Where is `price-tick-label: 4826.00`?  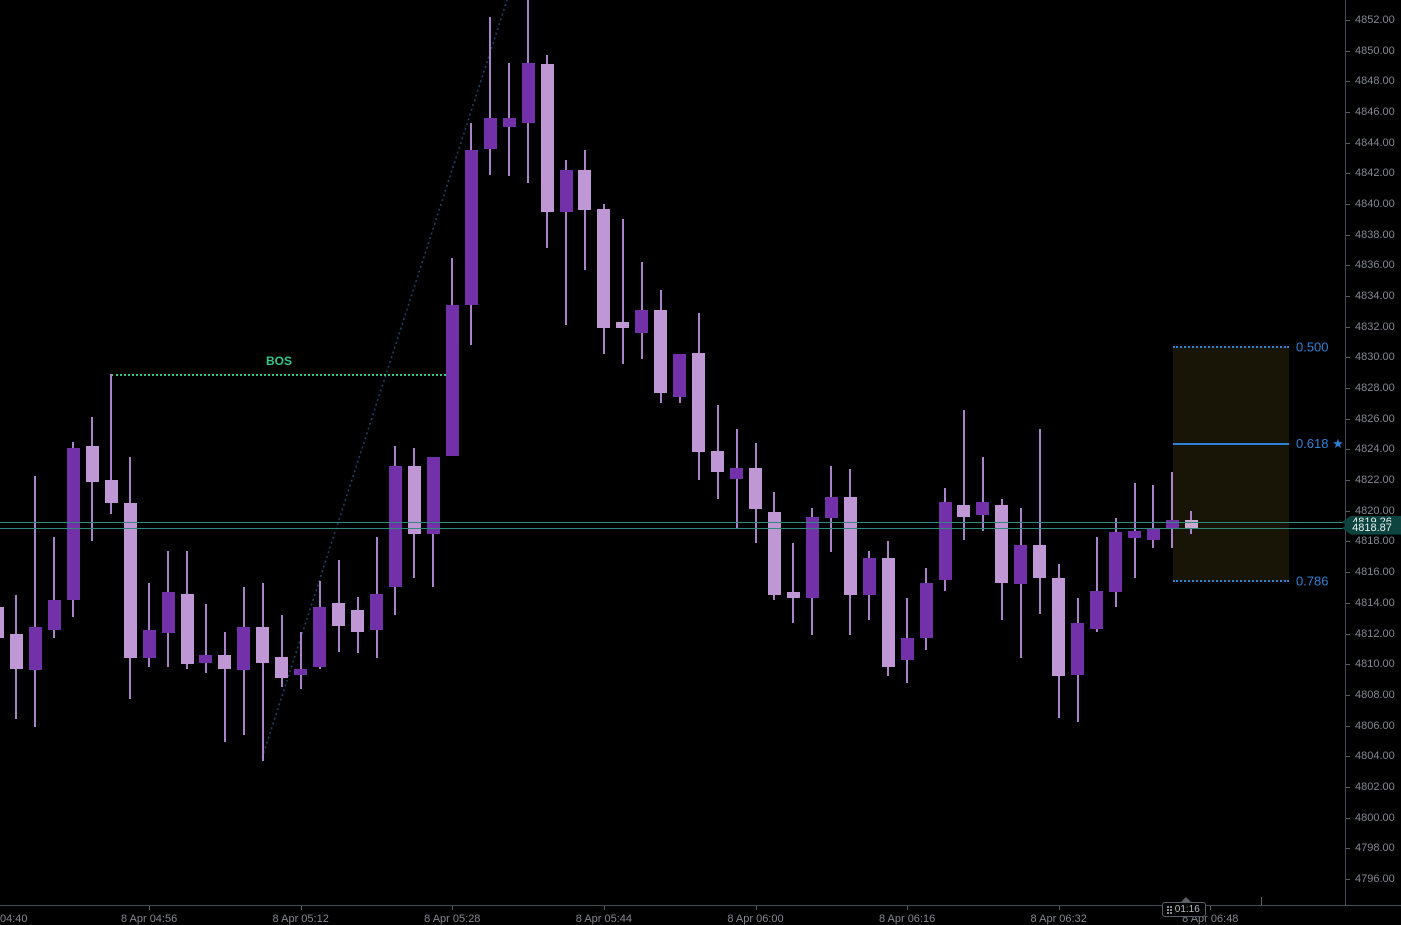
price-tick-label: 4826.00 is located at coordinates (1375, 418).